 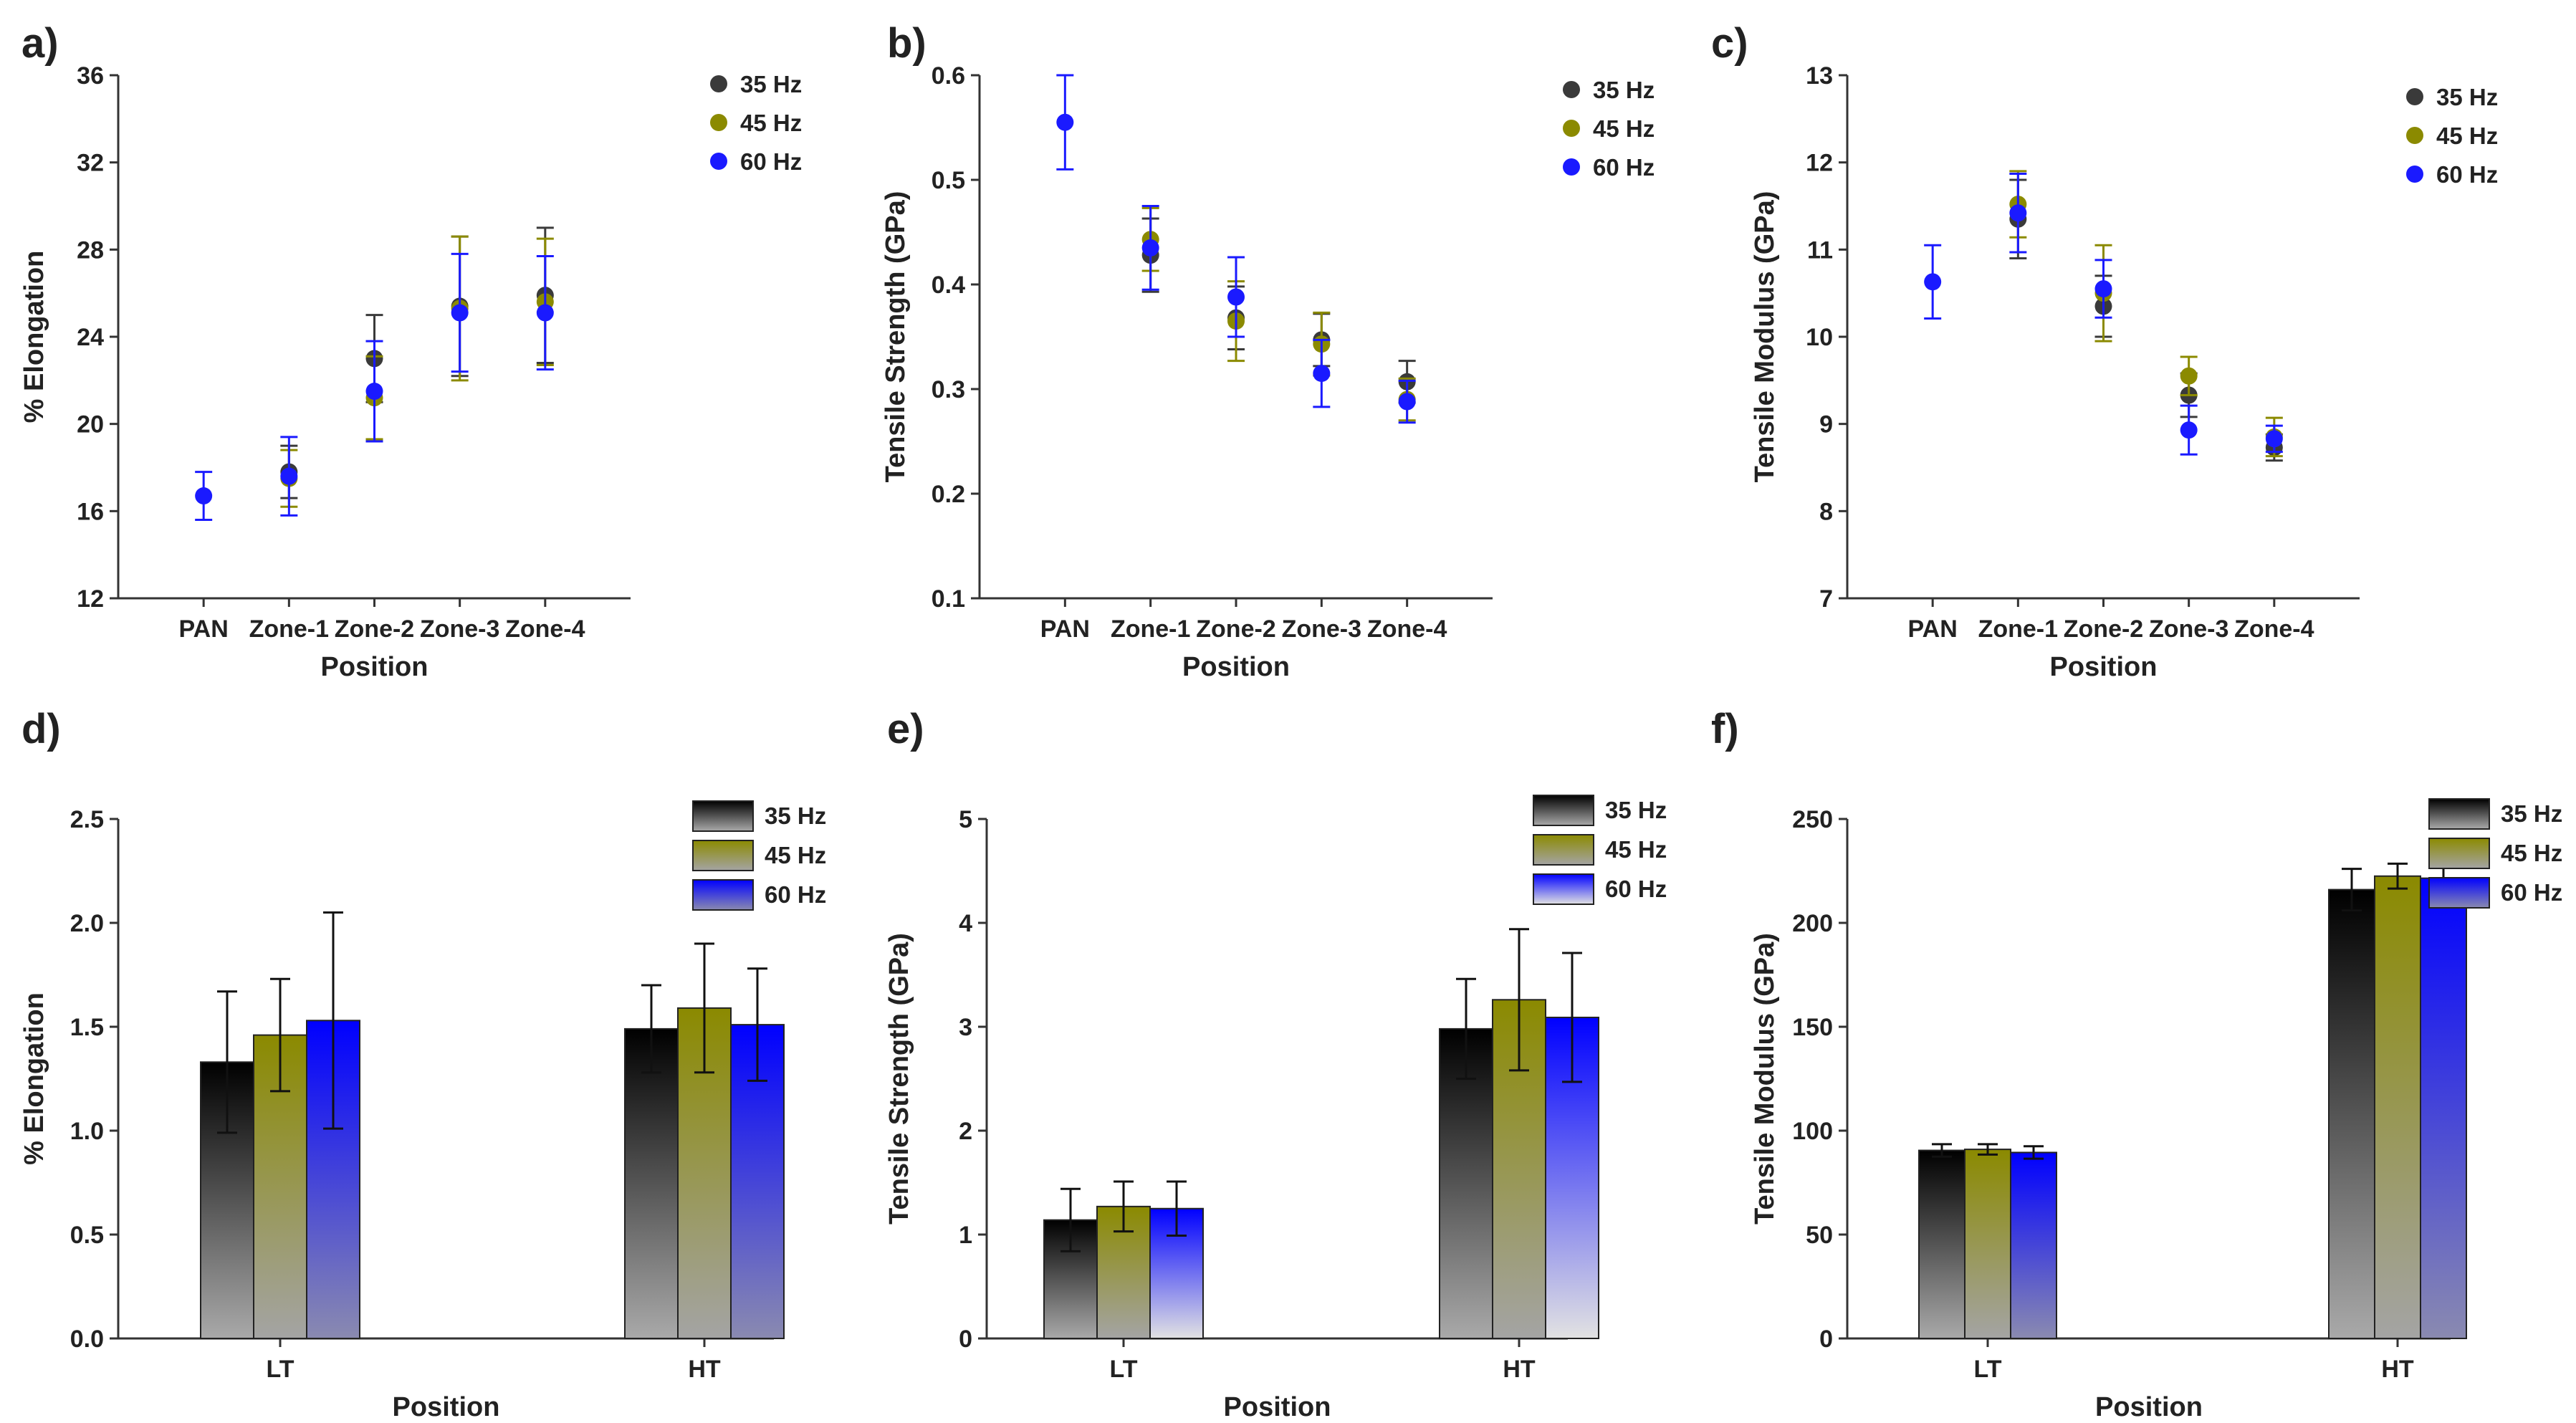 I want to click on panel-label: d), so click(x=41, y=729).